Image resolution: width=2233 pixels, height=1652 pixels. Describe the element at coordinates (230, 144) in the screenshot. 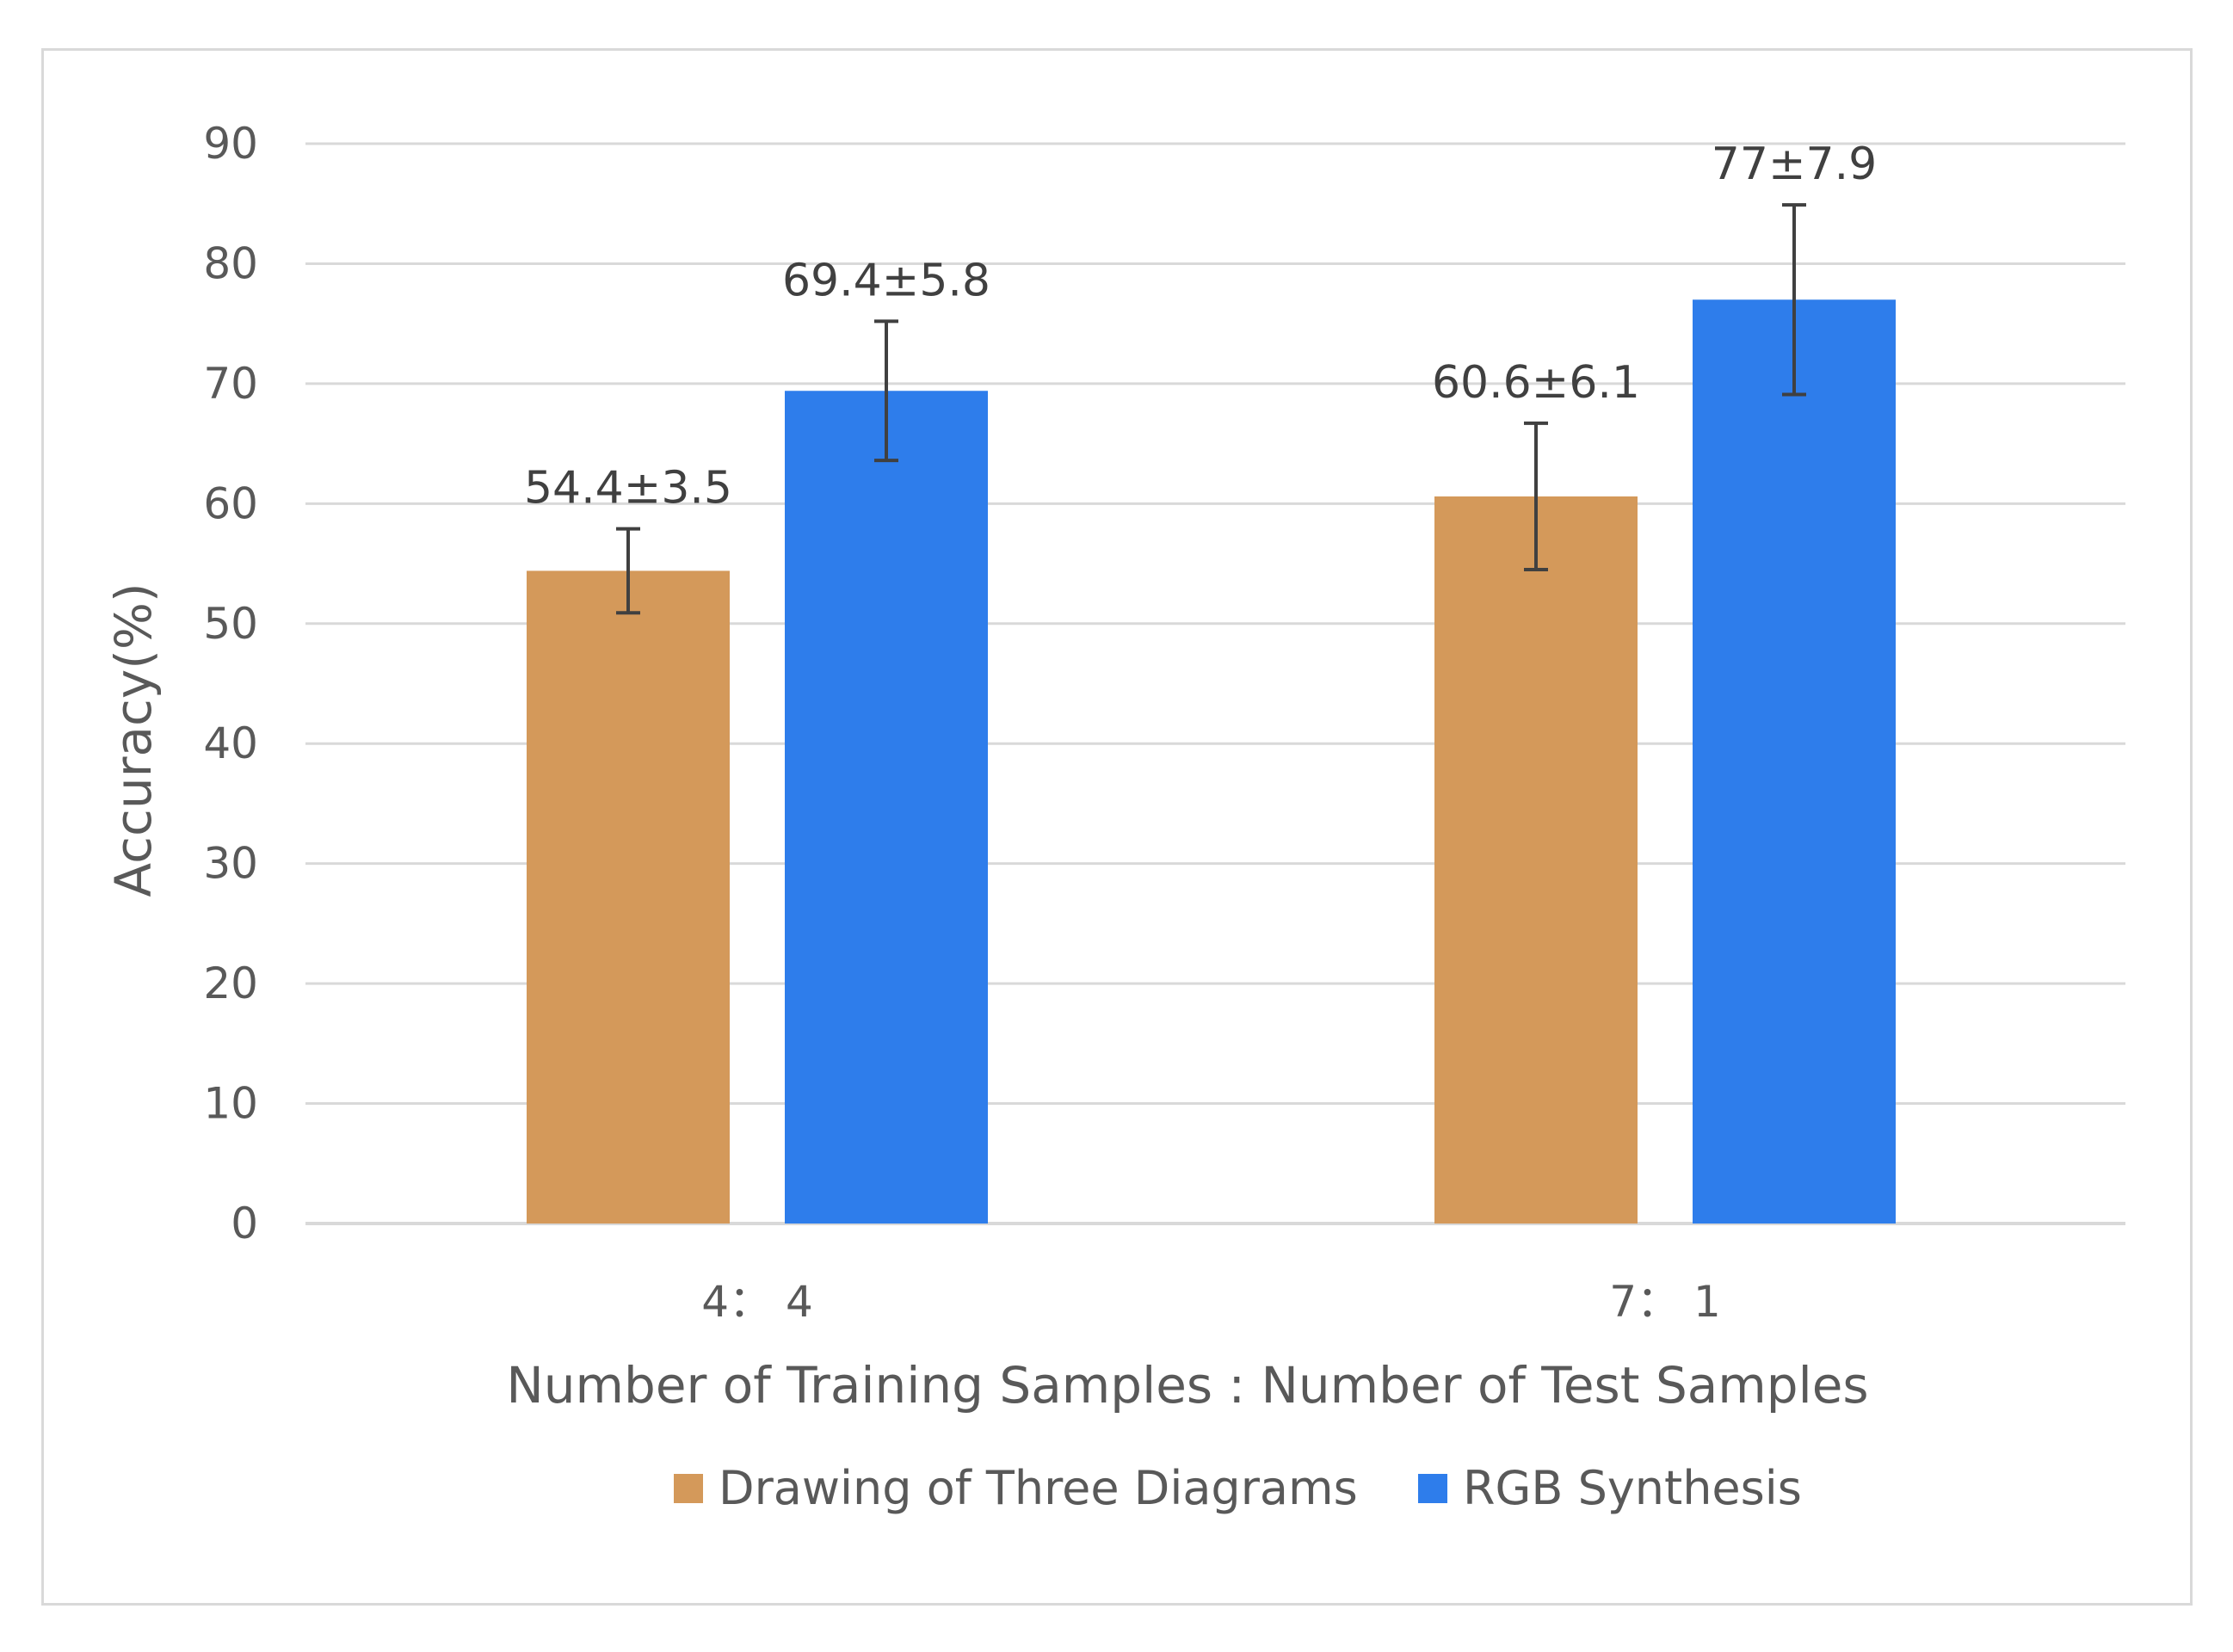

I see `y-tick-label: 90` at that location.